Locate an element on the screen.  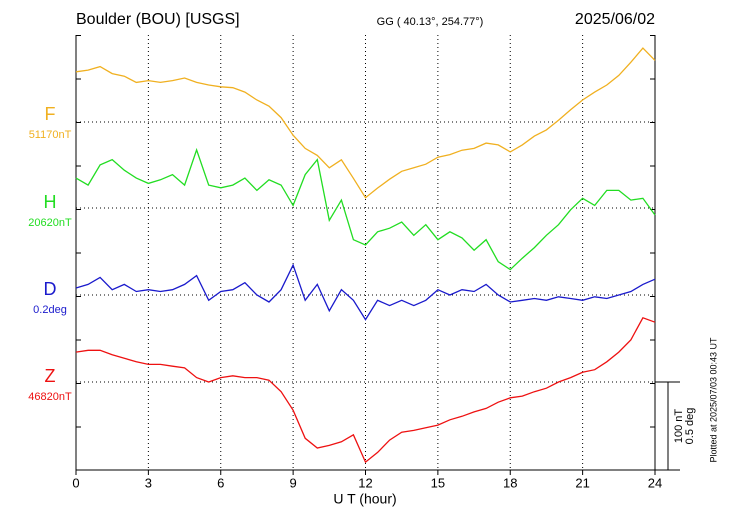
series-name: H is located at coordinates (50, 202).